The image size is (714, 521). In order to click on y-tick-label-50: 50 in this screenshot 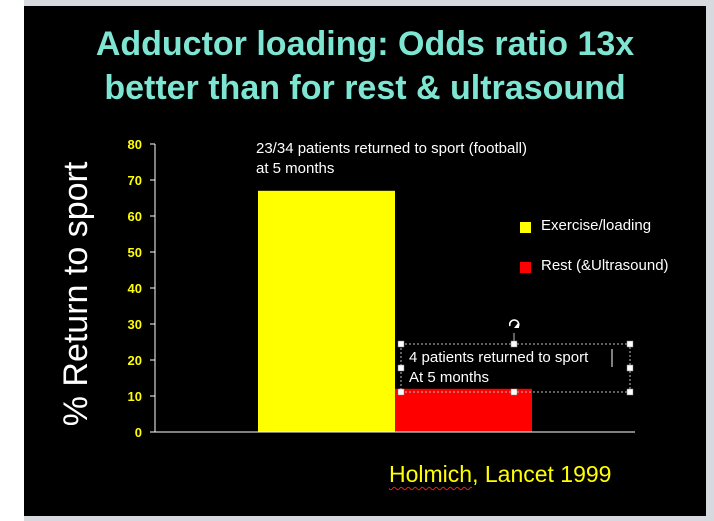, I will do `click(135, 252)`.